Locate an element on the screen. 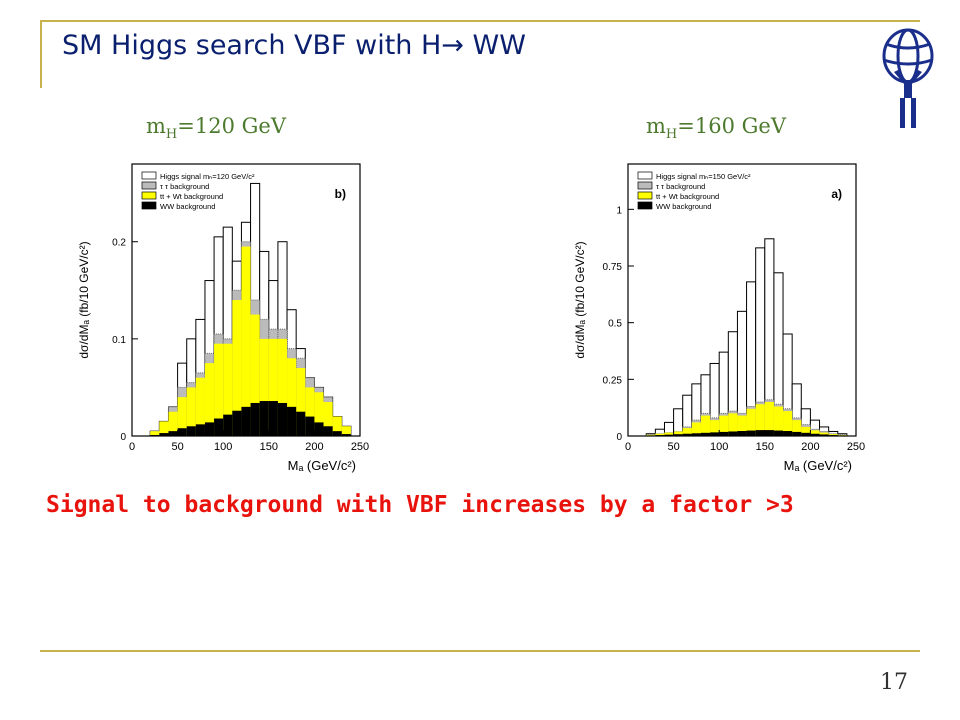 Image resolution: width=960 pixels, height=720 pixels. atlas-logo is located at coordinates (908, 78).